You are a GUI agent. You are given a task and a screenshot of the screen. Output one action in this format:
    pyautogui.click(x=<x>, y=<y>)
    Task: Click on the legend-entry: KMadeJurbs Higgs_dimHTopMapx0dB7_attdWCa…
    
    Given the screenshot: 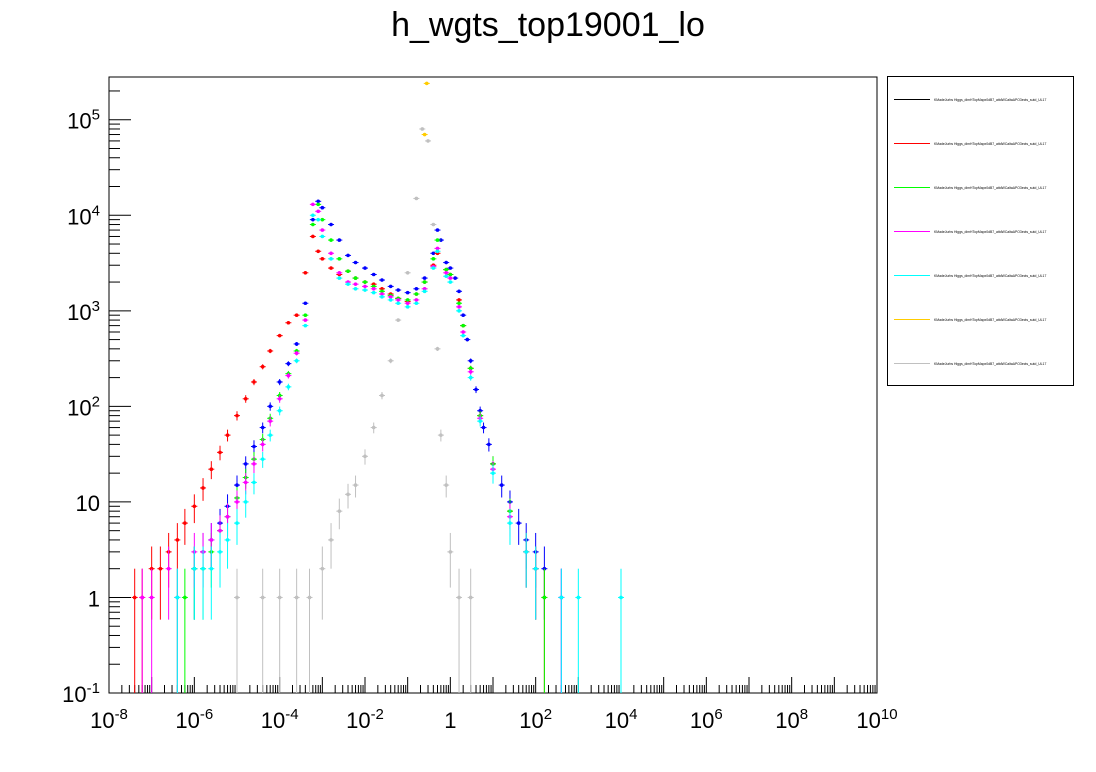 What is the action you would take?
    pyautogui.click(x=984, y=320)
    